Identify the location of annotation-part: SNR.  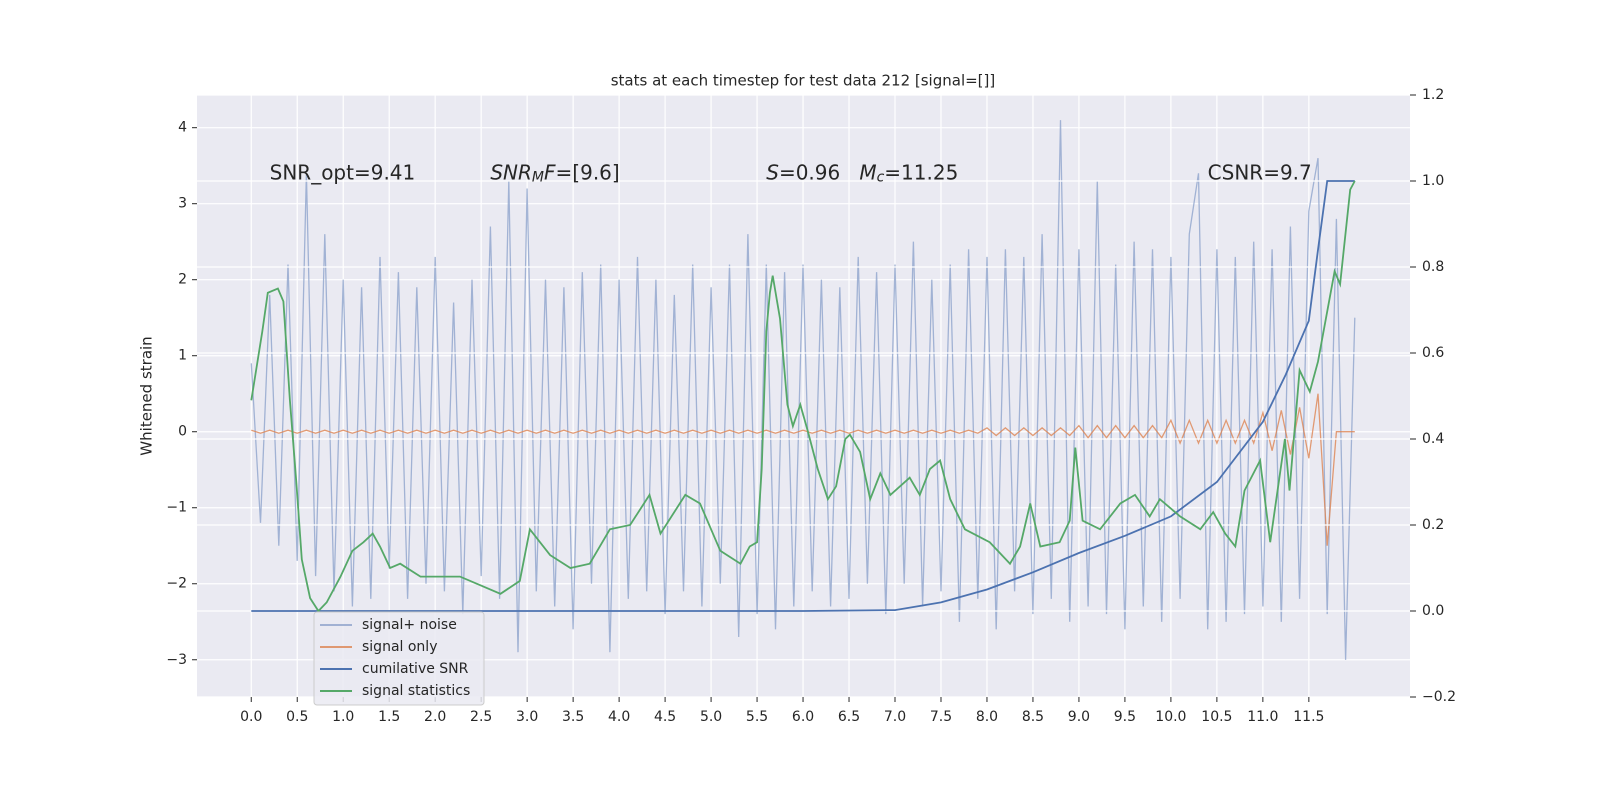
(511, 172).